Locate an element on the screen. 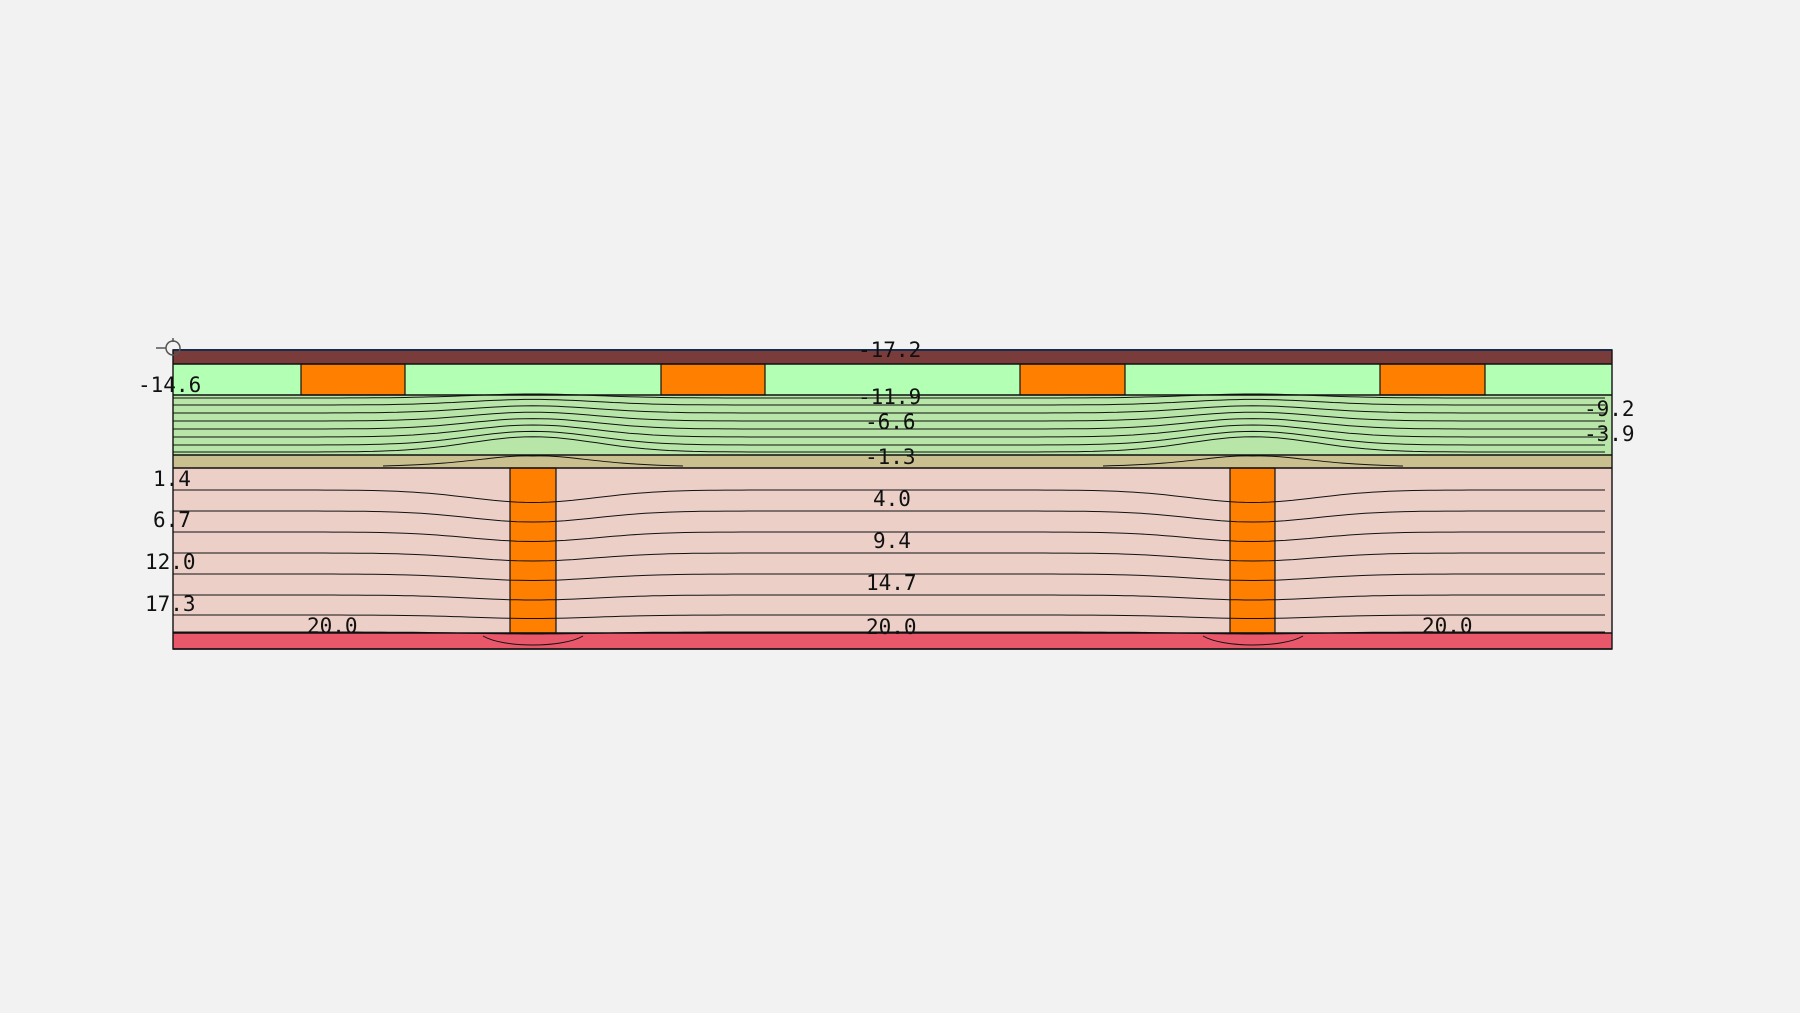  origin-marker-icon is located at coordinates (168, 347).